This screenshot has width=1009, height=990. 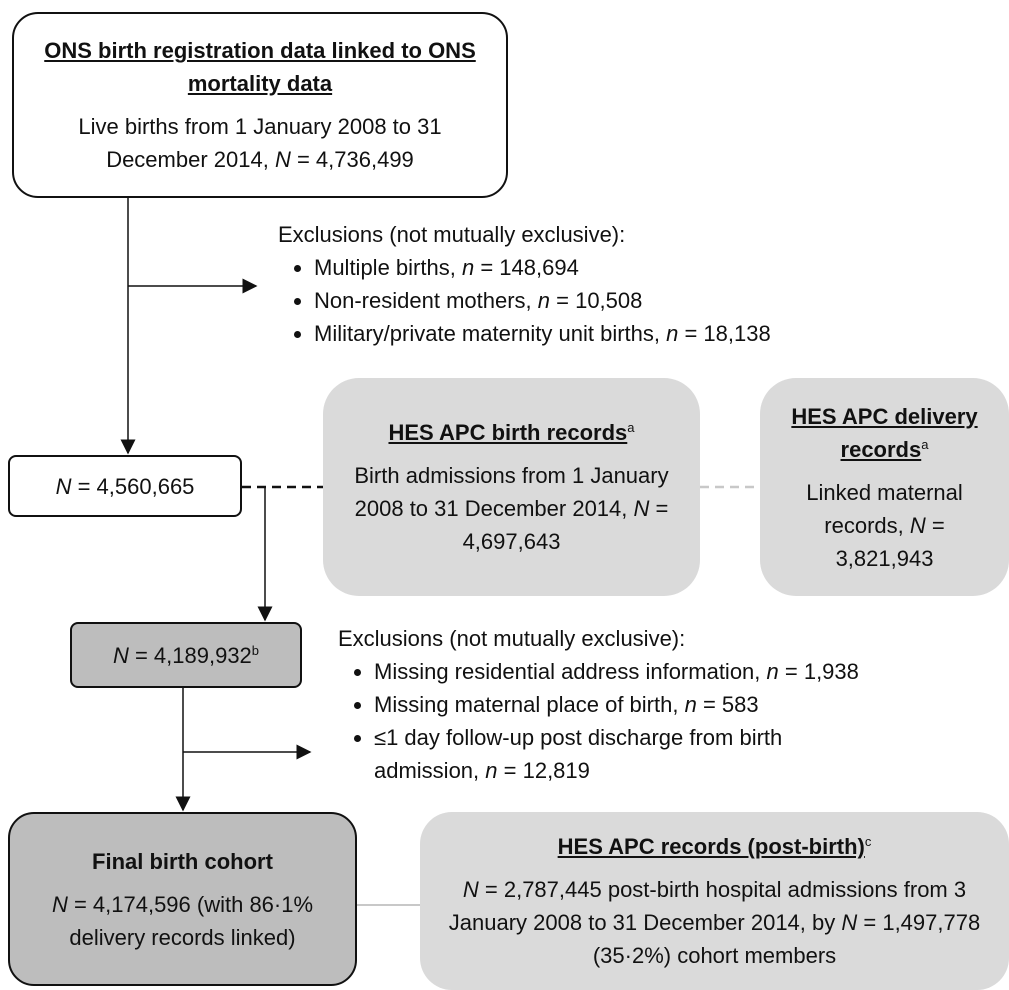 I want to click on box-title: HES APC delivery recordsa, so click(x=884, y=432).